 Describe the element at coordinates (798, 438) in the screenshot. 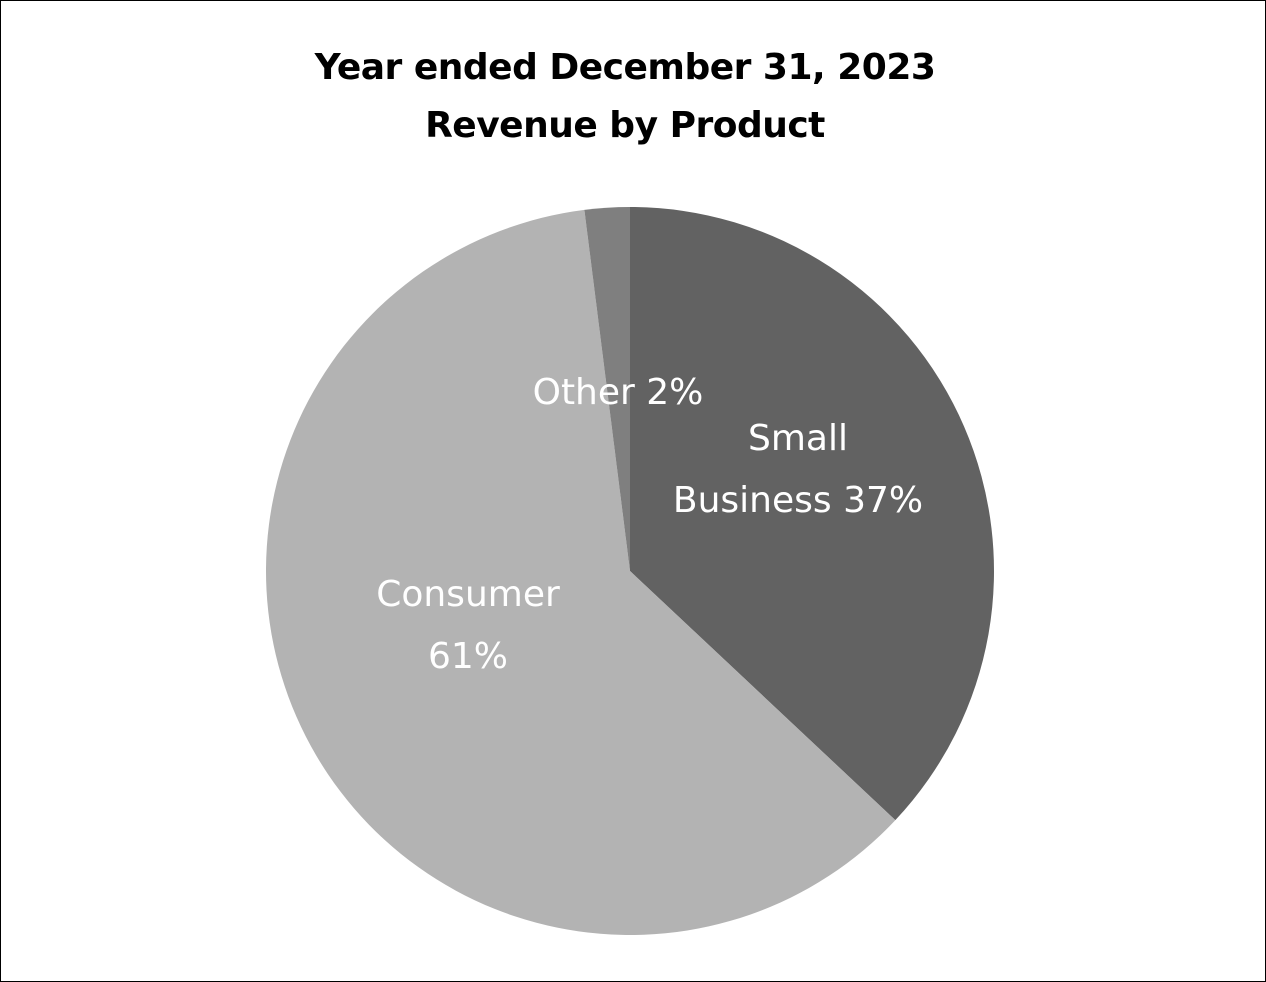

I see `slice-label-line: Small` at that location.